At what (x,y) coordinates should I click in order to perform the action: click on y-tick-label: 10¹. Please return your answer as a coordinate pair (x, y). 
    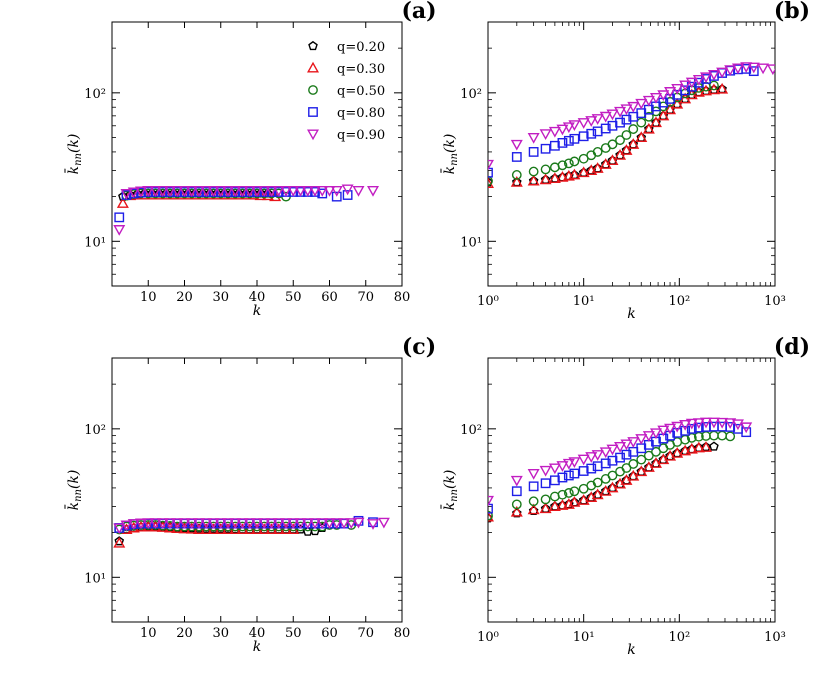
    Looking at the image, I should click on (471, 578).